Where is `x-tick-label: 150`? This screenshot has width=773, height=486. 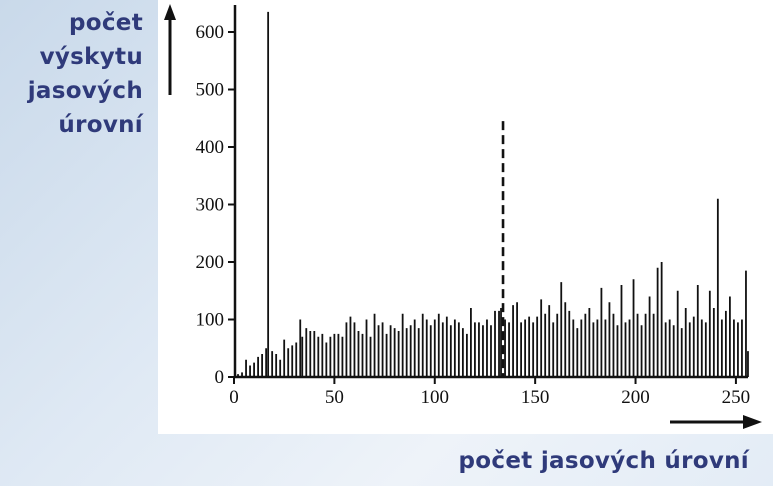
x-tick-label: 150 is located at coordinates (535, 397).